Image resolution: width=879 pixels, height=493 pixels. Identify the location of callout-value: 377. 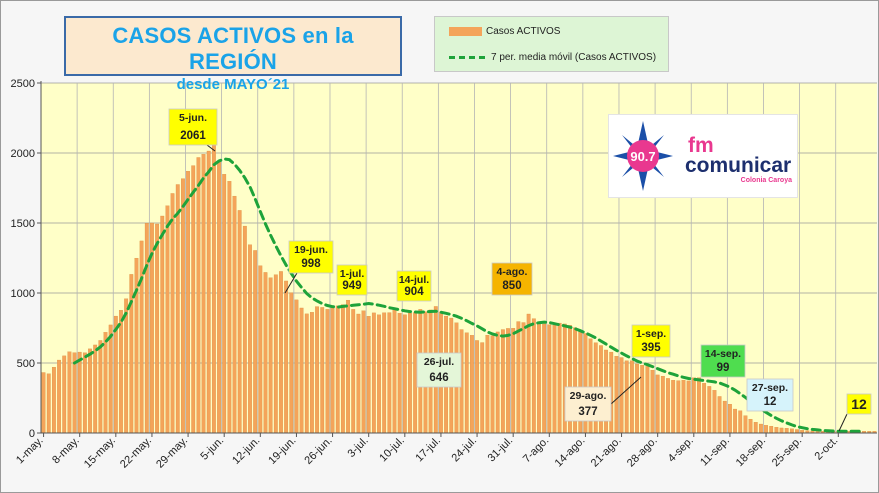
(587, 412).